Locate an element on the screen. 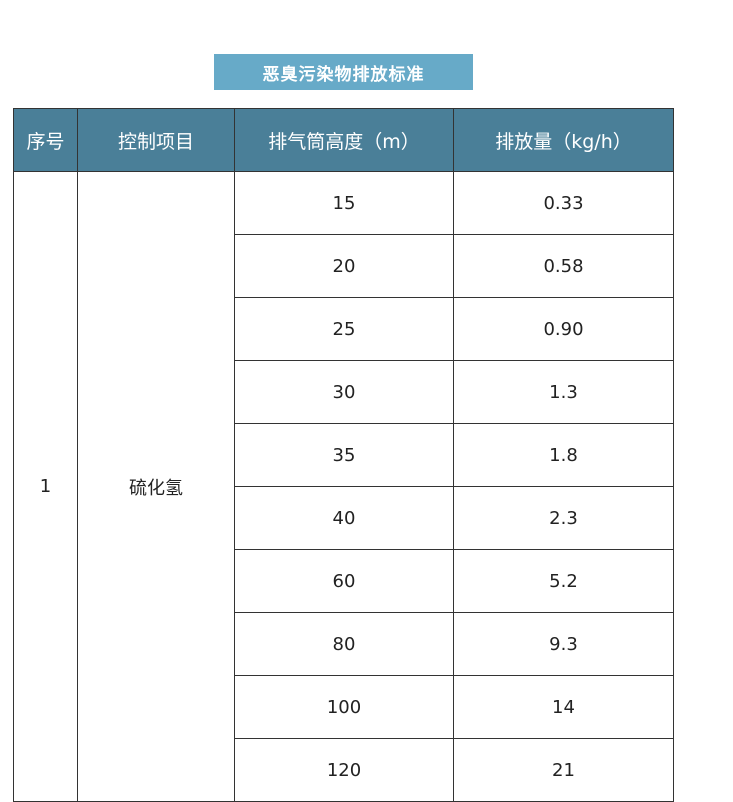 The height and width of the screenshot is (802, 733). cell-emission-rate: 14 is located at coordinates (563, 707).